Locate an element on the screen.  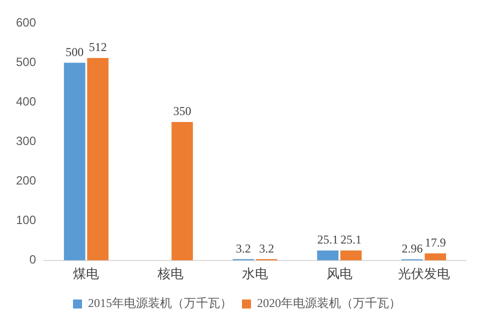
y-tick-label: 200 is located at coordinates (26, 181).